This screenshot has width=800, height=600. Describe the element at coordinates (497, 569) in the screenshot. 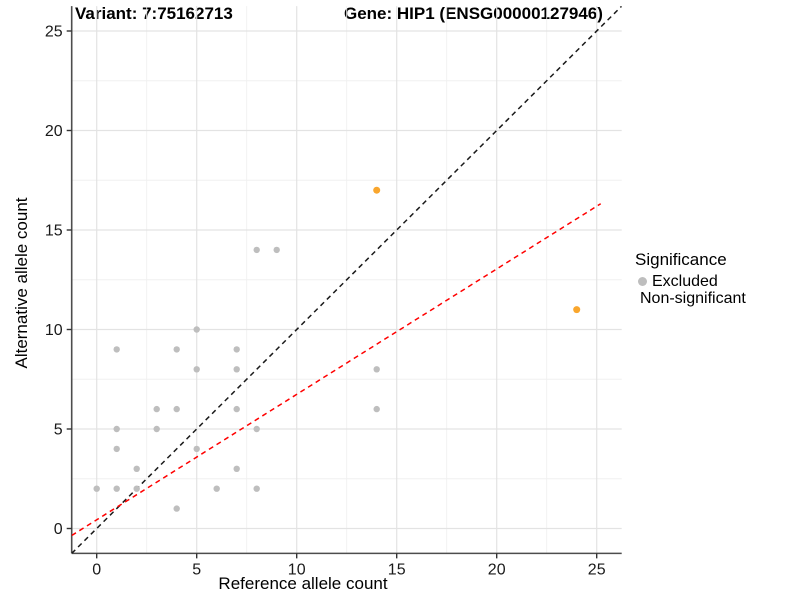

I see `x-tick-label: 20` at that location.